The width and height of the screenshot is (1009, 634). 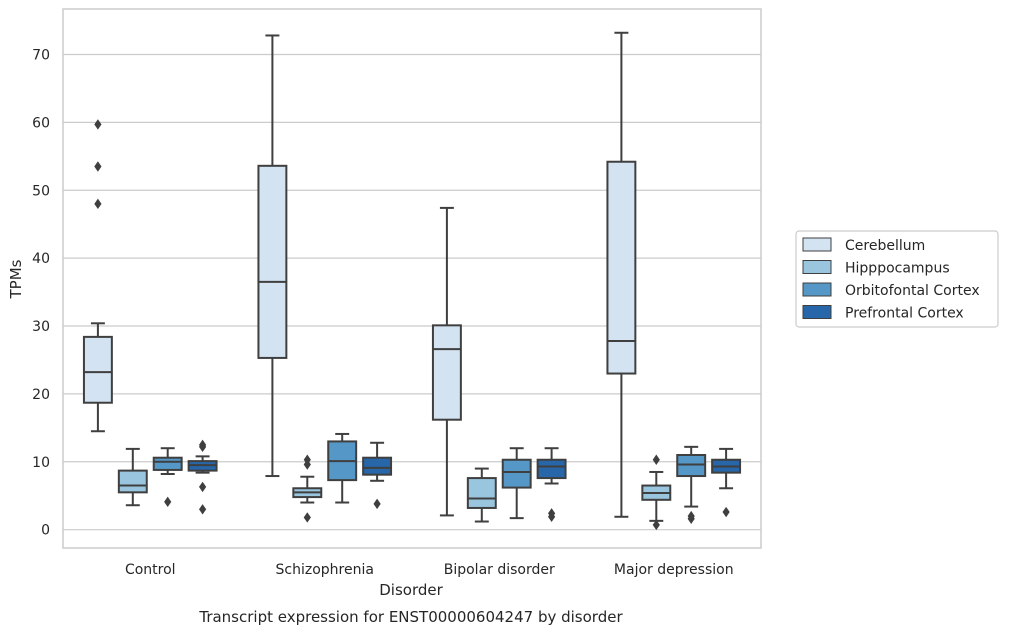 What do you see at coordinates (41, 395) in the screenshot?
I see `y-tick-label: 20` at bounding box center [41, 395].